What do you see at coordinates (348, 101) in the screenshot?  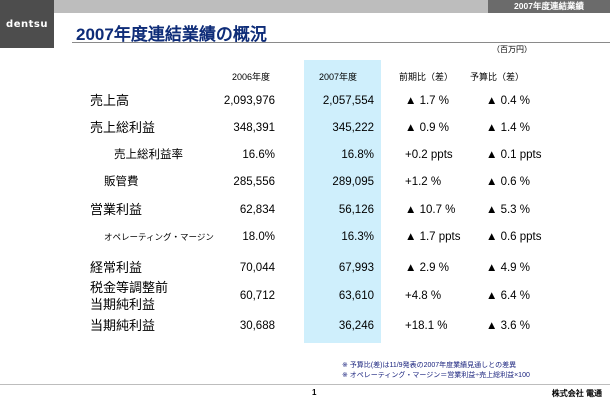 I see `value-2007: 2,057,554` at bounding box center [348, 101].